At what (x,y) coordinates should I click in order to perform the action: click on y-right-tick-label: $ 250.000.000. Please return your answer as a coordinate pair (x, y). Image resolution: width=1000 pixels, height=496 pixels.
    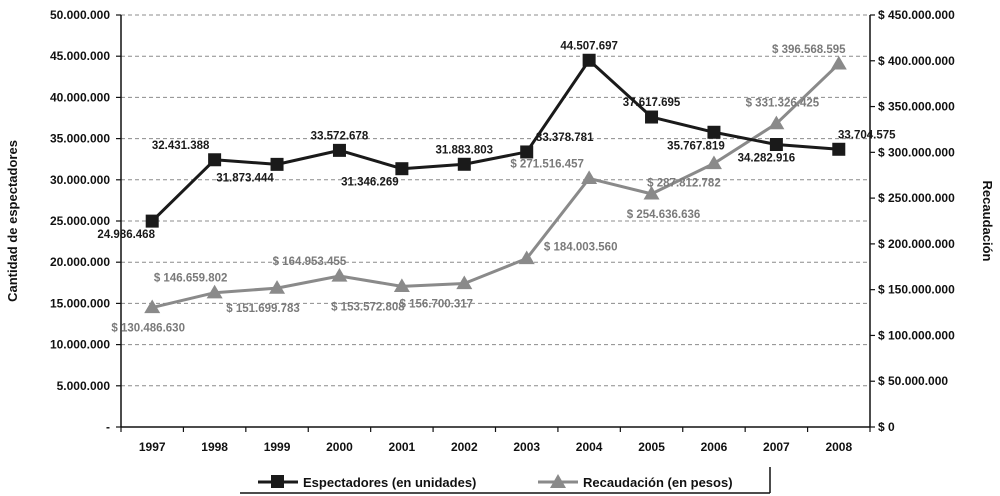
    Looking at the image, I should click on (916, 198).